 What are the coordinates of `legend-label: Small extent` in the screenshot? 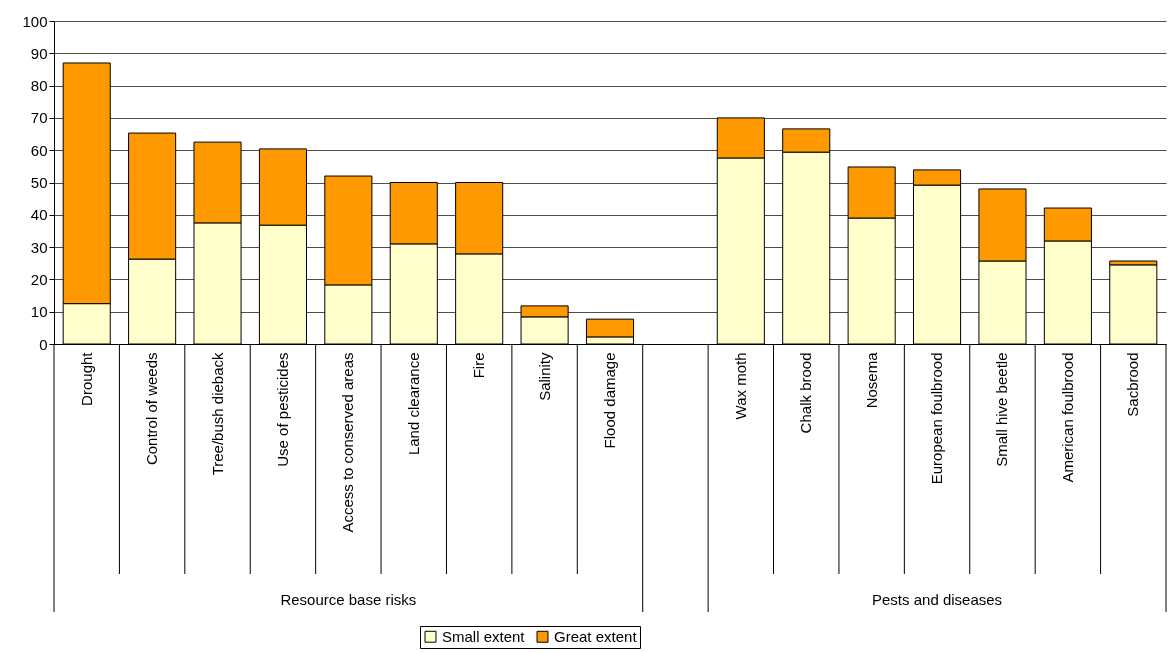 It's located at (484, 636).